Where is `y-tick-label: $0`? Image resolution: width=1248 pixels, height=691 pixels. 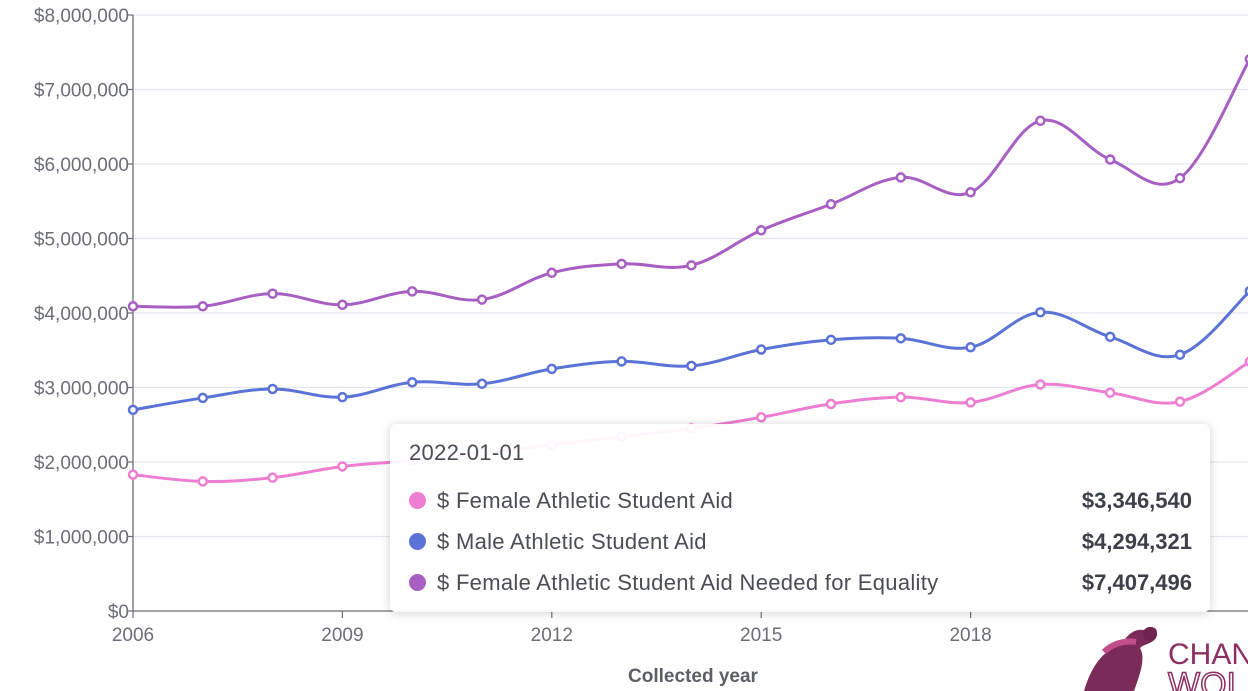 y-tick-label: $0 is located at coordinates (118, 612).